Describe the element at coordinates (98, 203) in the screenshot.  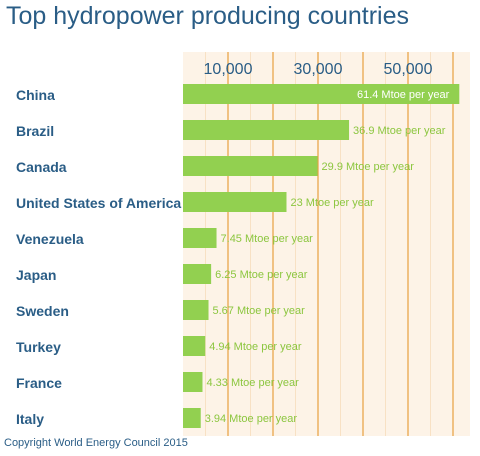
I see `category-label: United States of America` at that location.